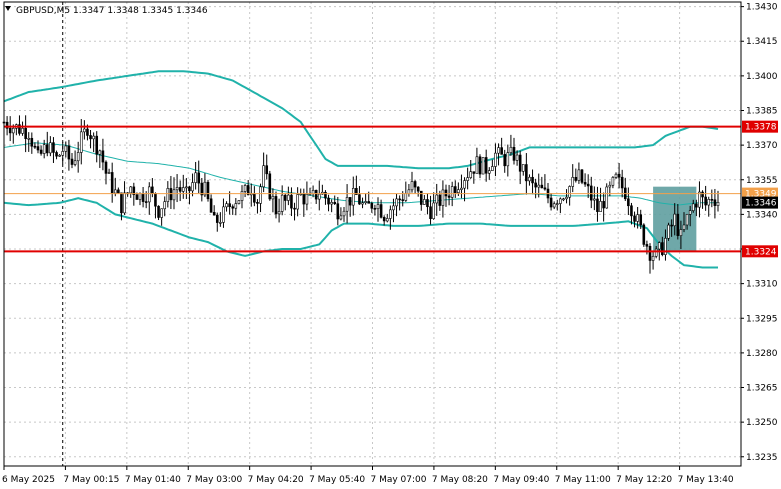  What do you see at coordinates (762, 215) in the screenshot?
I see `y-tick-label: 1.3340` at bounding box center [762, 215].